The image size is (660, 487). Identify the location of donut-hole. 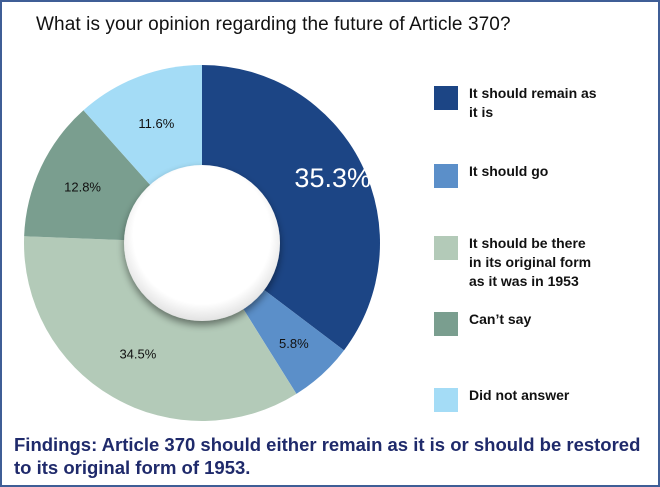
(202, 243).